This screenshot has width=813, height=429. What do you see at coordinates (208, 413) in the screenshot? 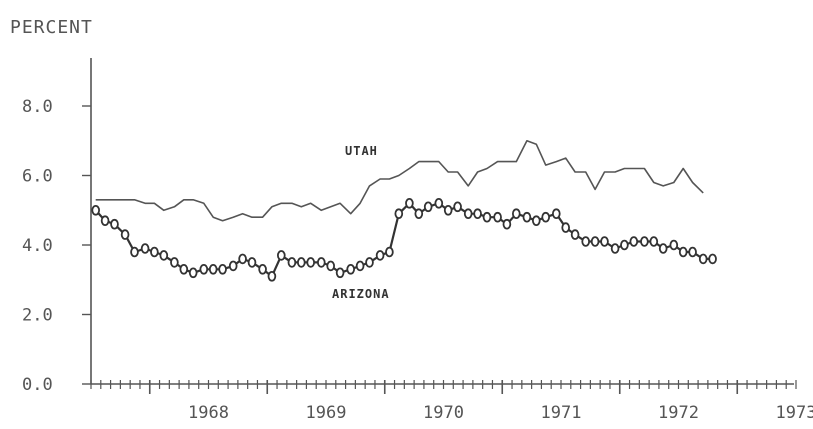
I see `x-tick-label: 1968` at bounding box center [208, 413].